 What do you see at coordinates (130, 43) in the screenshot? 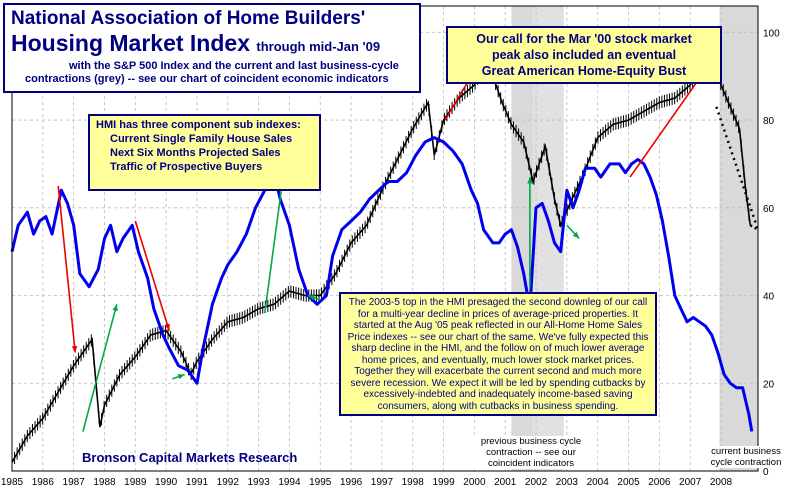
I see `title-main: Housing Market Index` at bounding box center [130, 43].